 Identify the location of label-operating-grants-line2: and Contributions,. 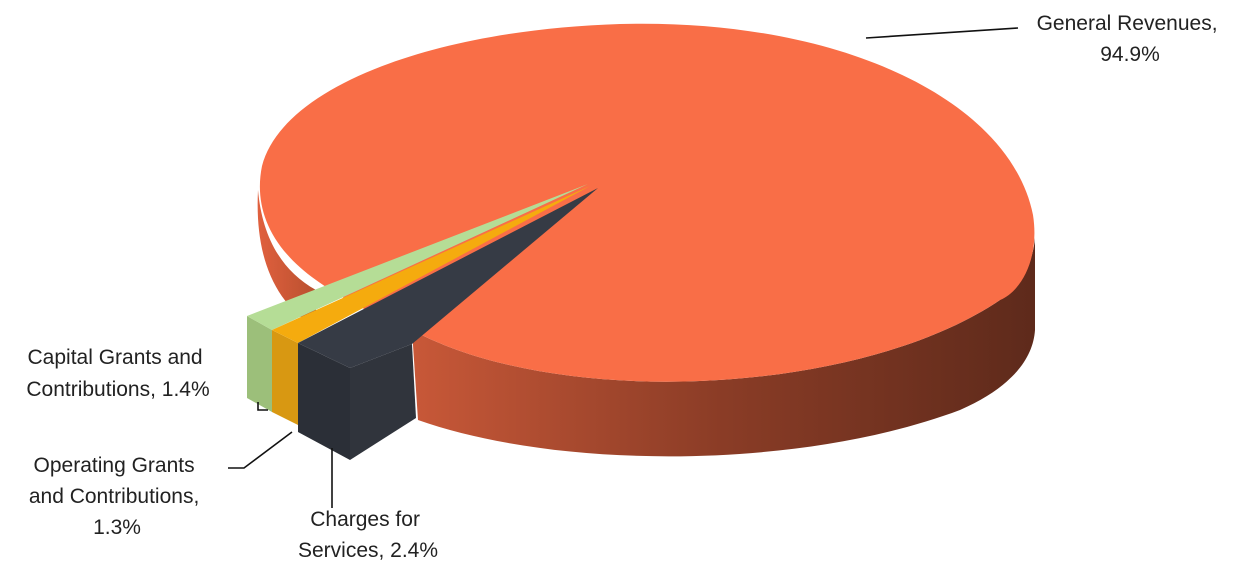
(114, 496).